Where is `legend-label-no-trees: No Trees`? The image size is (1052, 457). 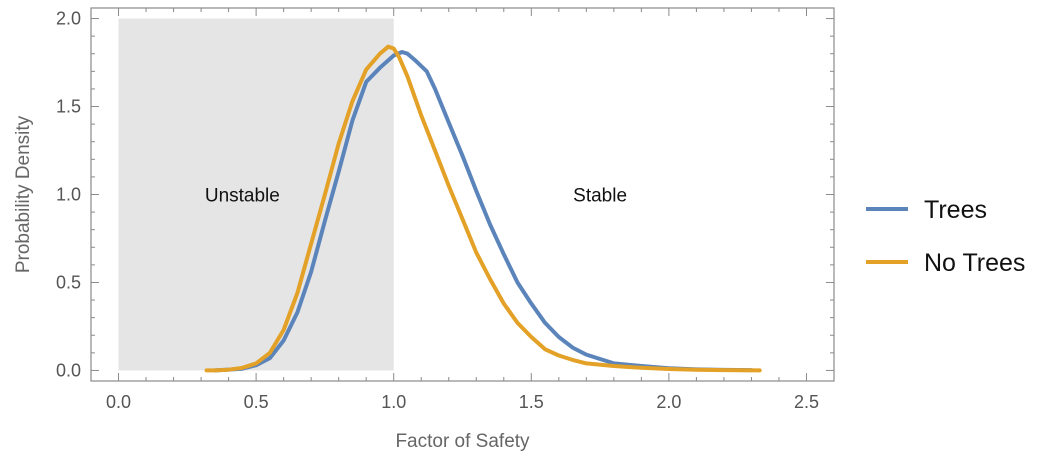
legend-label-no-trees: No Trees is located at coordinates (974, 263).